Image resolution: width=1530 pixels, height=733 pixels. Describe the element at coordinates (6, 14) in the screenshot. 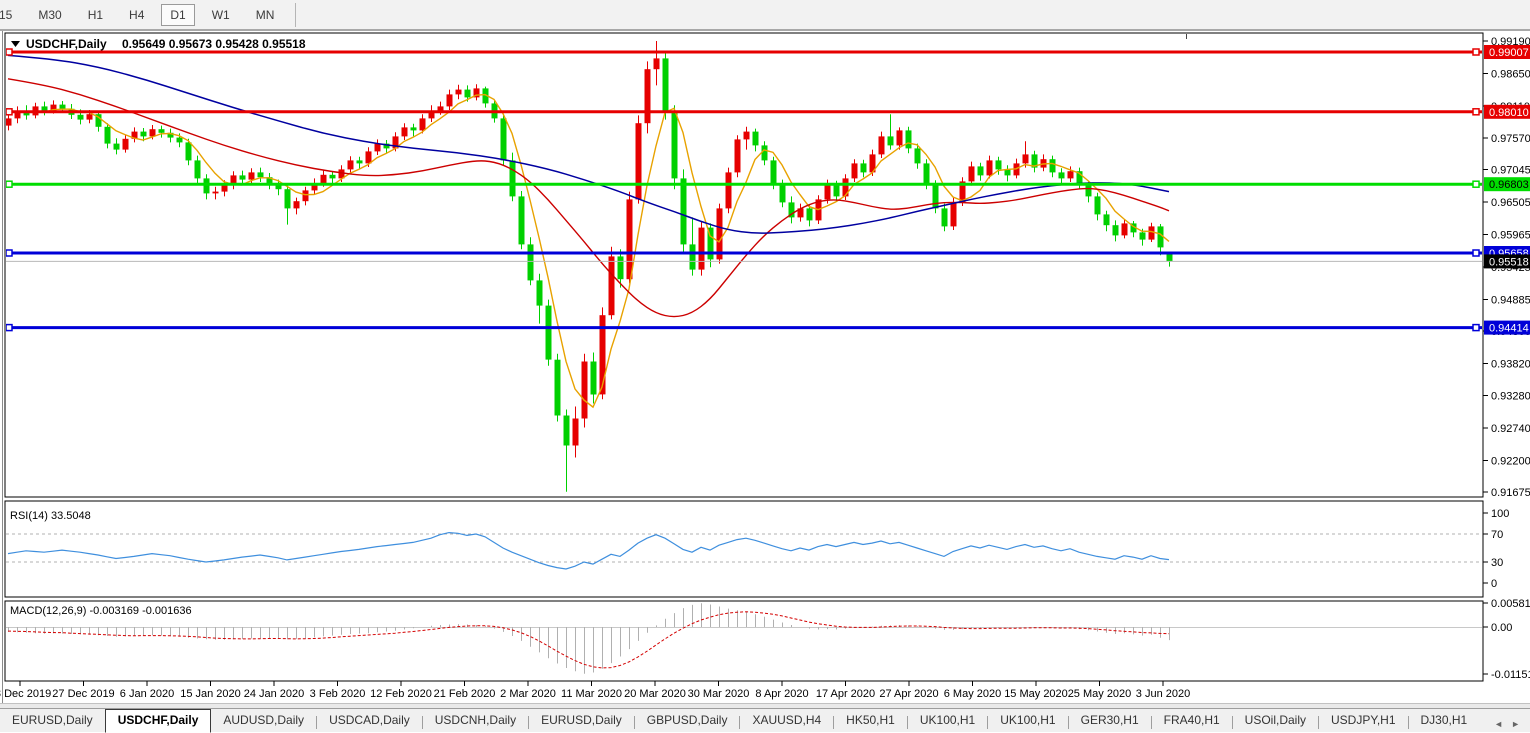

I see `timeframe-button-15: 15` at that location.